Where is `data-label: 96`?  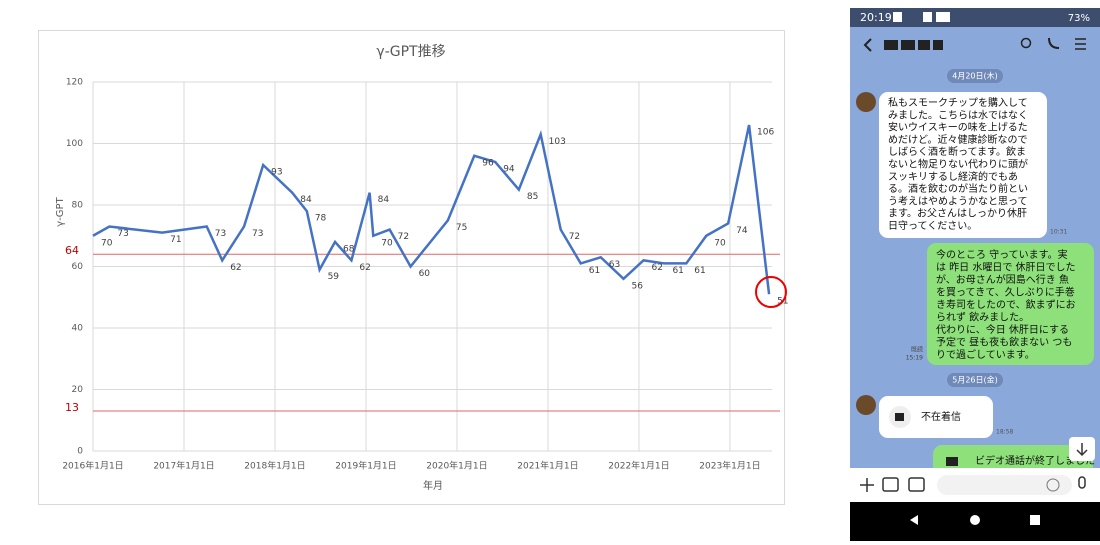
data-label: 96 is located at coordinates (488, 163).